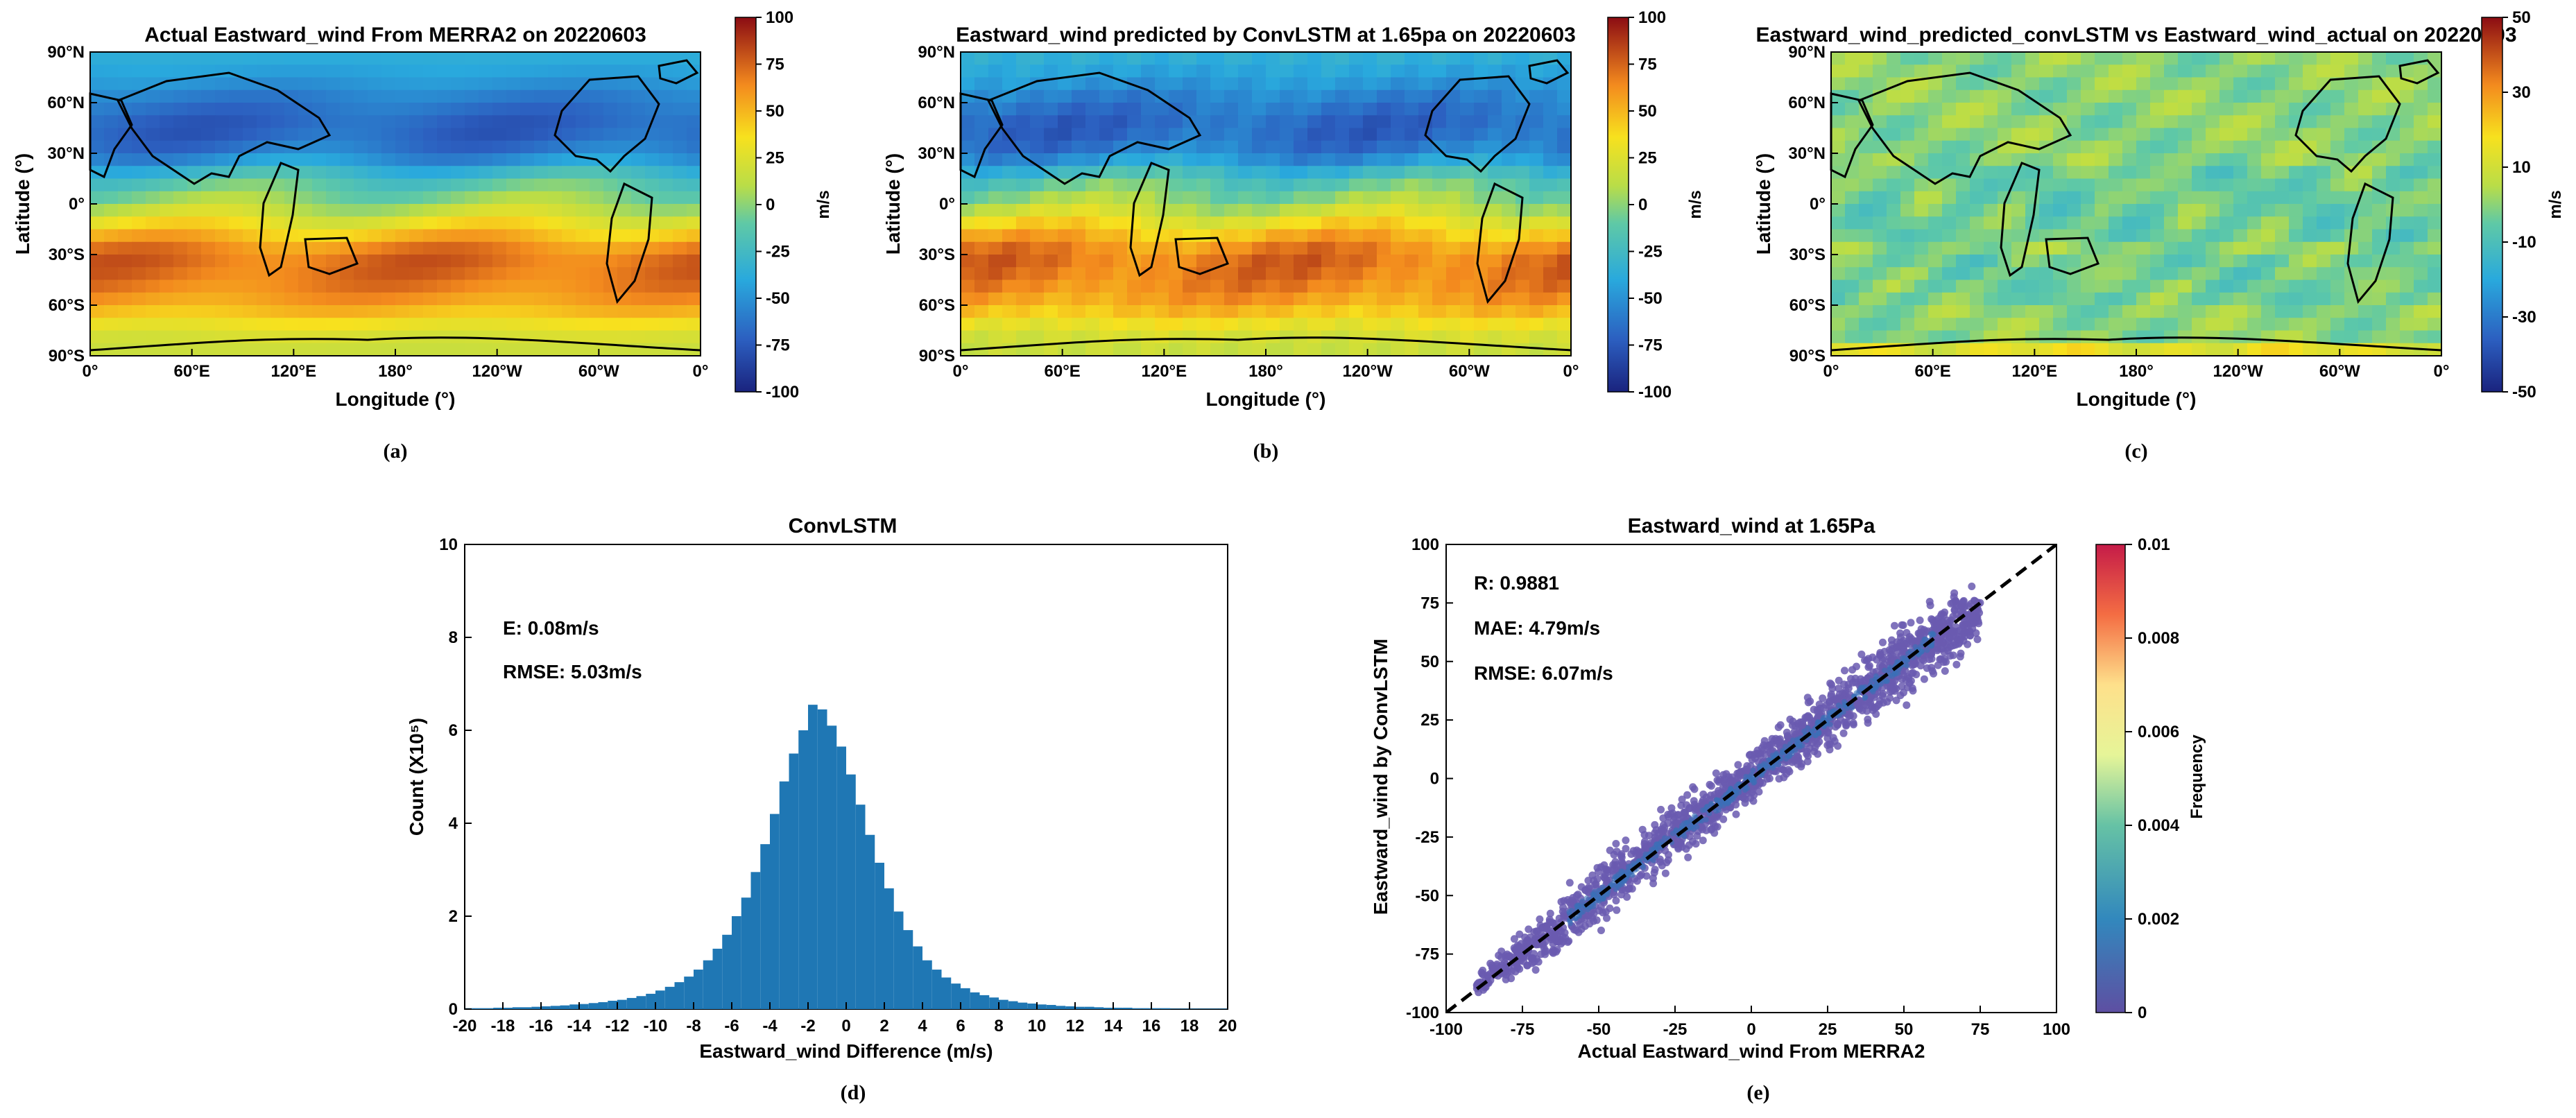 Image resolution: width=2576 pixels, height=1118 pixels. Describe the element at coordinates (1266, 399) in the screenshot. I see `panel-b-xlabel: Longitude (°)` at that location.